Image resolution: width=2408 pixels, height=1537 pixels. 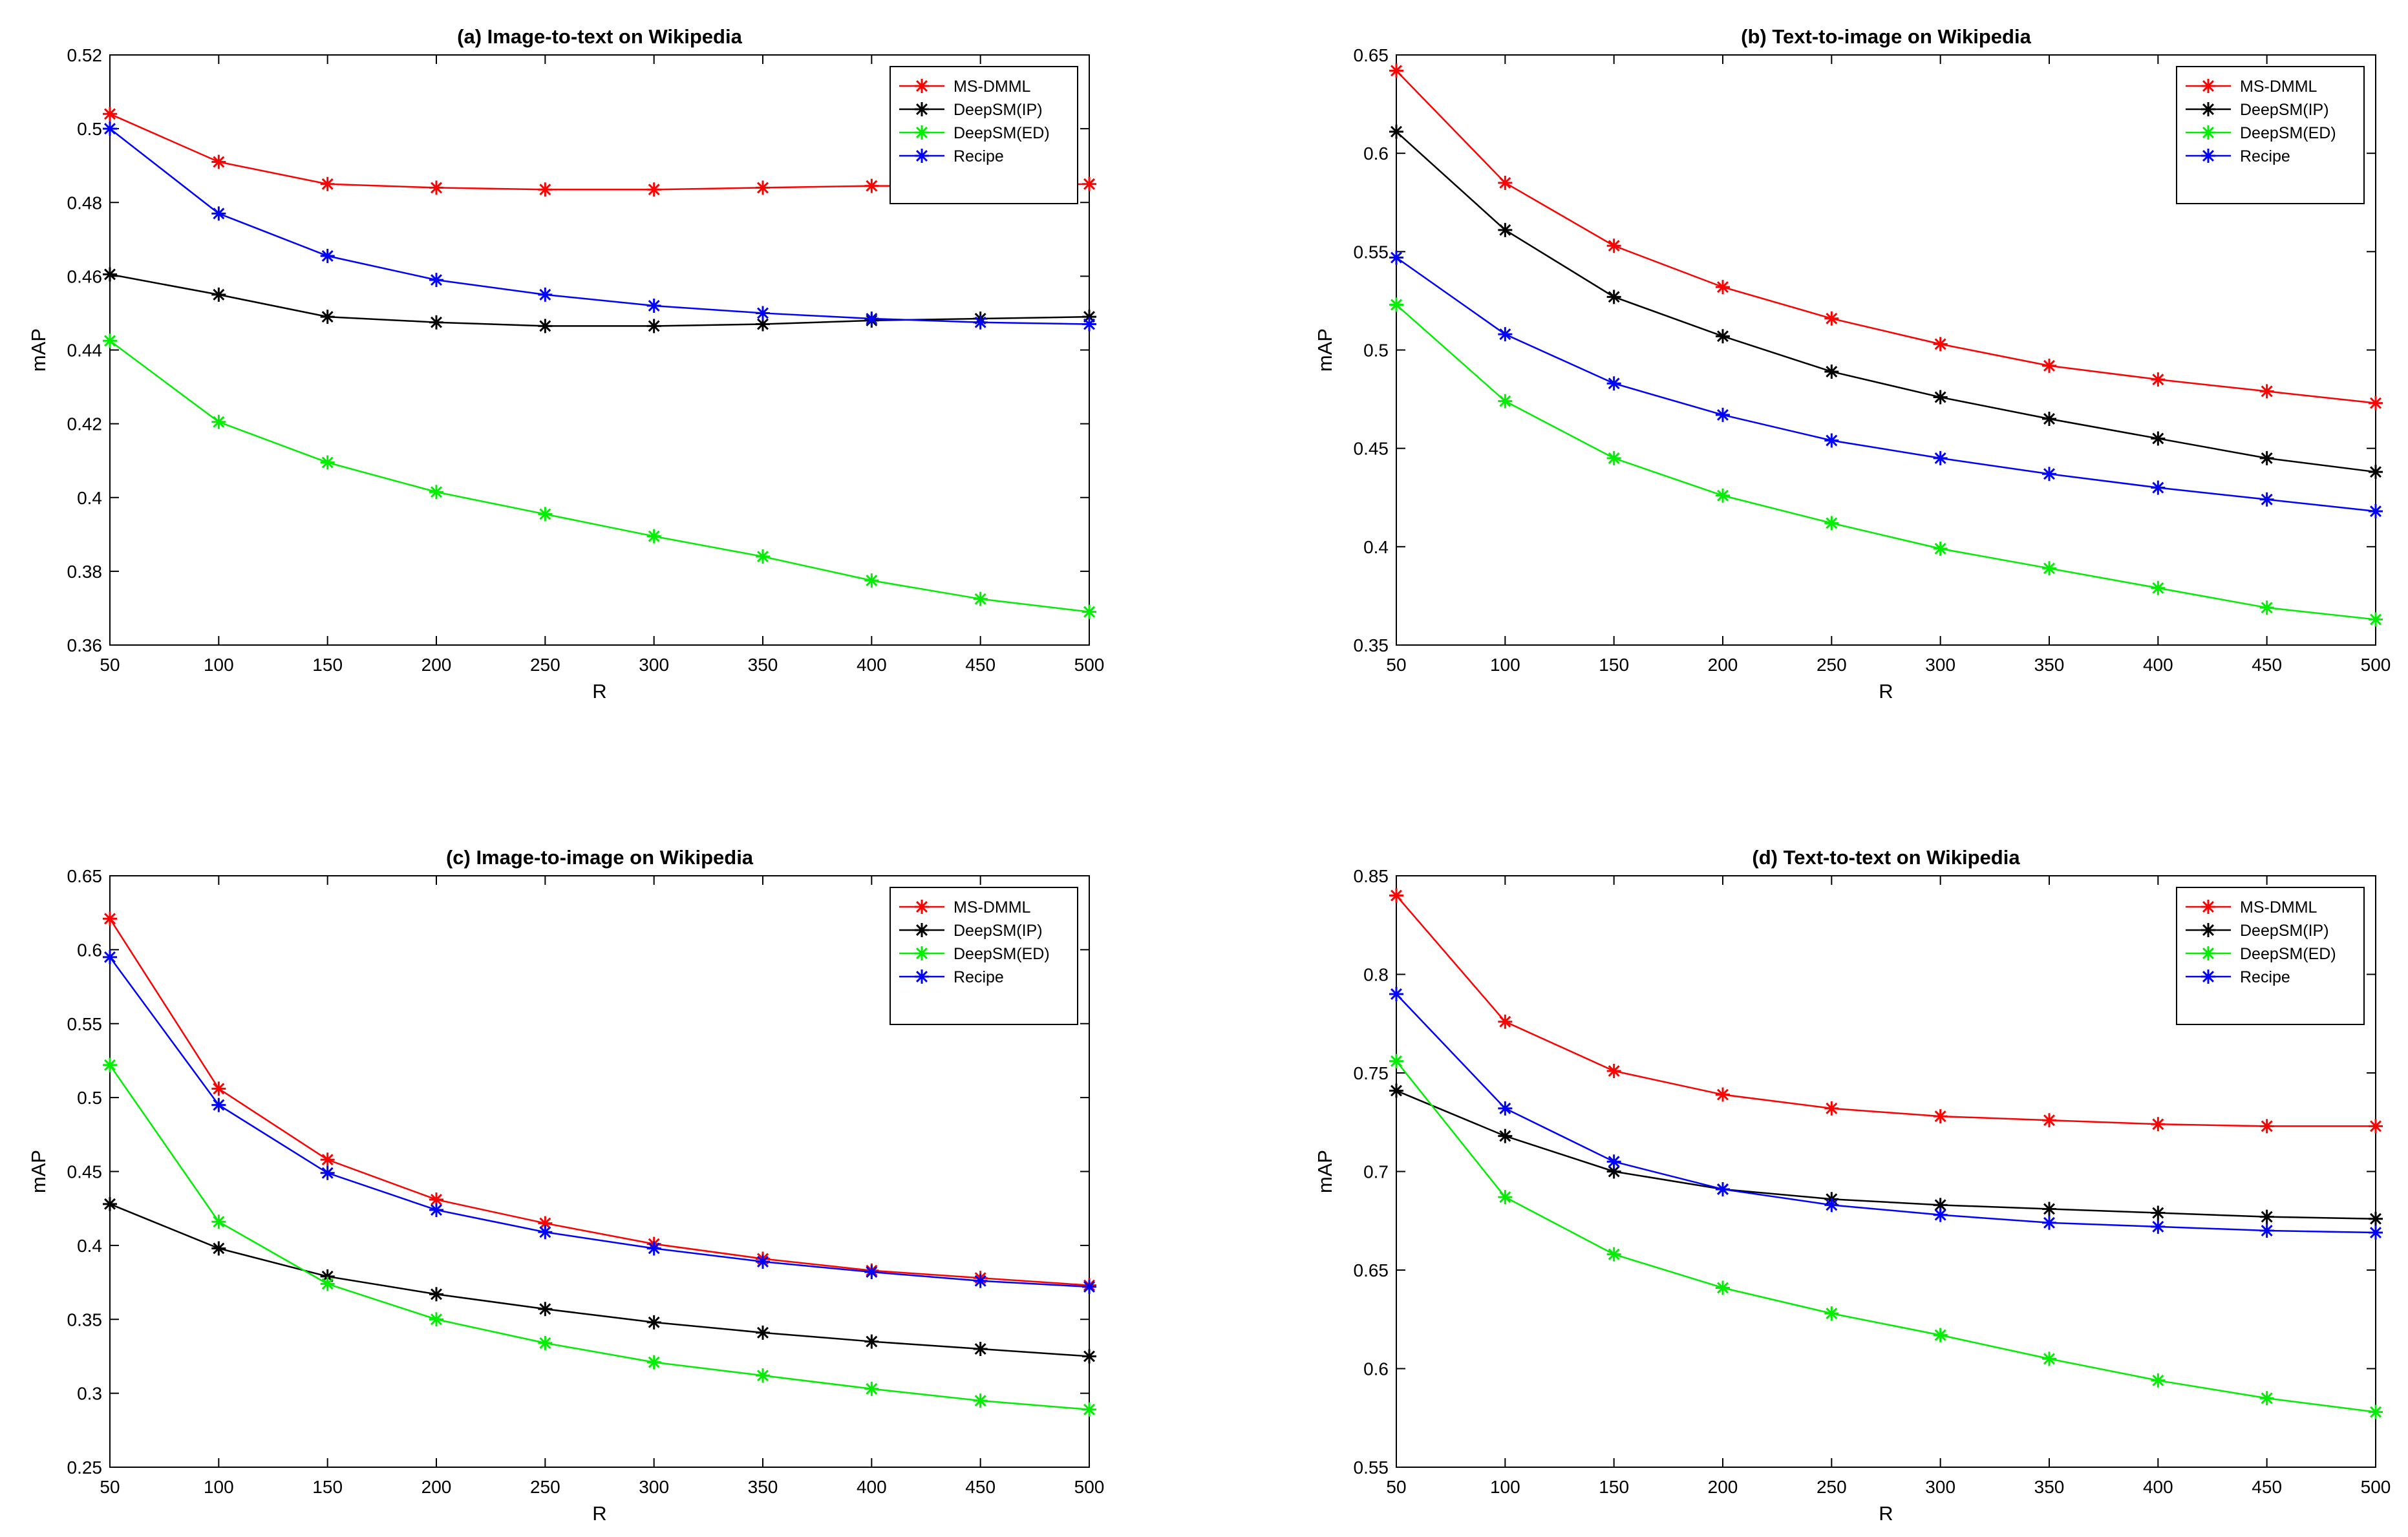 I want to click on y-tick-label: 0.4, so click(x=89, y=498).